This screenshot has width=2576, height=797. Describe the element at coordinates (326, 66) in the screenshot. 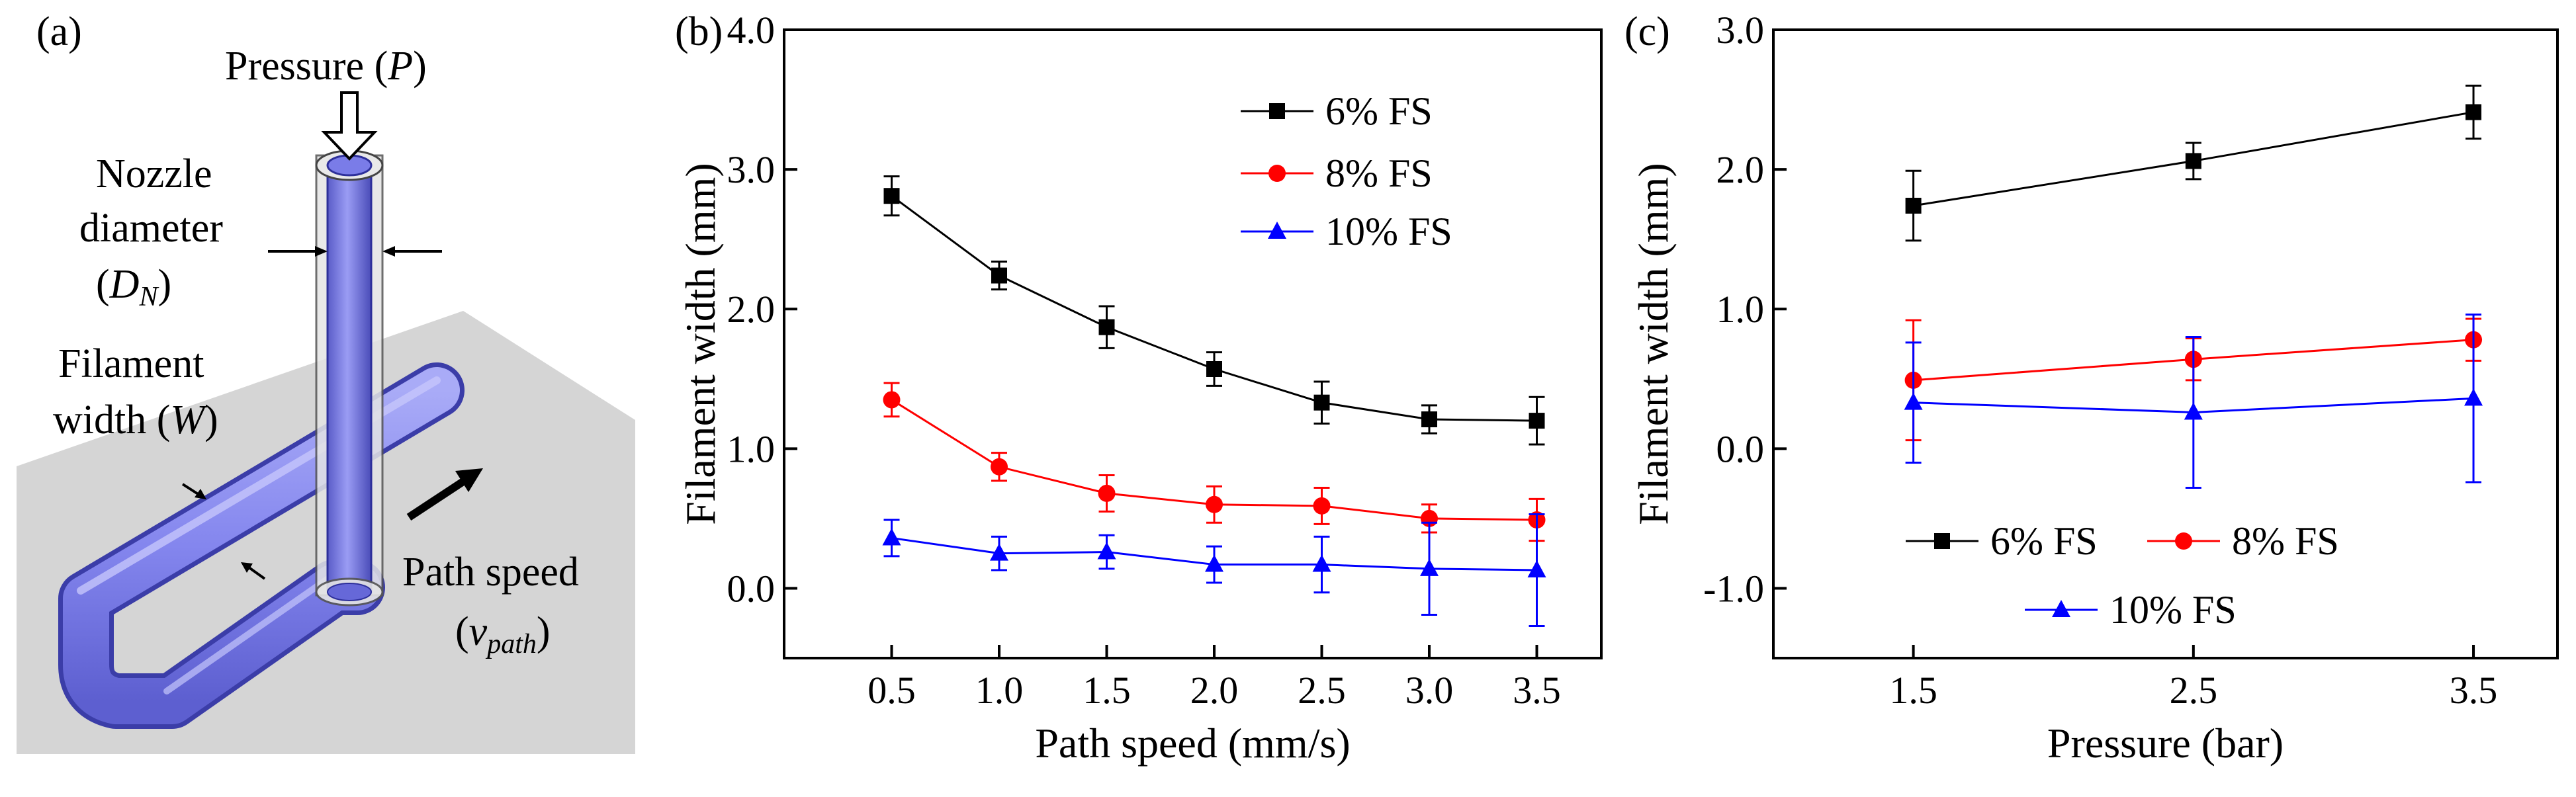

I see `pressure-label: Pressure (P)` at that location.